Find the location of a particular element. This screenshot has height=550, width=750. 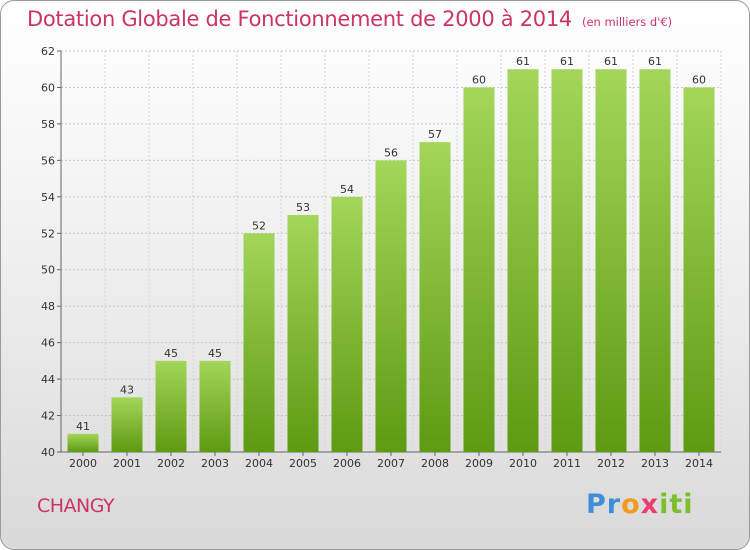

y-tick-label: 56 is located at coordinates (48, 160).